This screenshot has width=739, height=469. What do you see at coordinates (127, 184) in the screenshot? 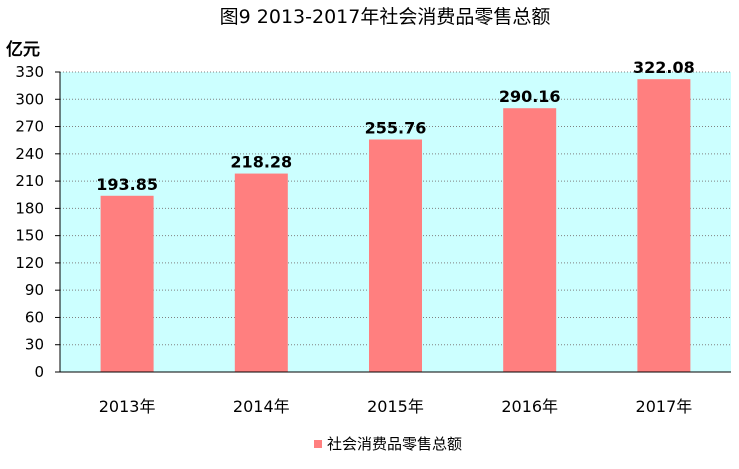
I see `data-label-2013年: 193.85` at bounding box center [127, 184].